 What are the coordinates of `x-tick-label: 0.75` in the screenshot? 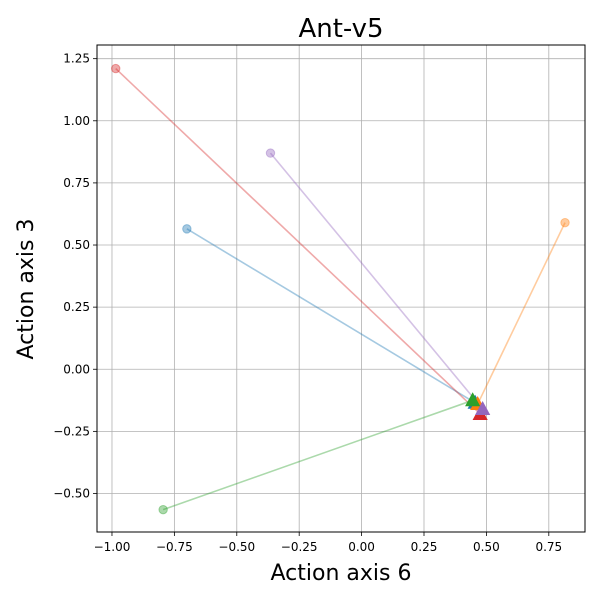 It's located at (548, 547).